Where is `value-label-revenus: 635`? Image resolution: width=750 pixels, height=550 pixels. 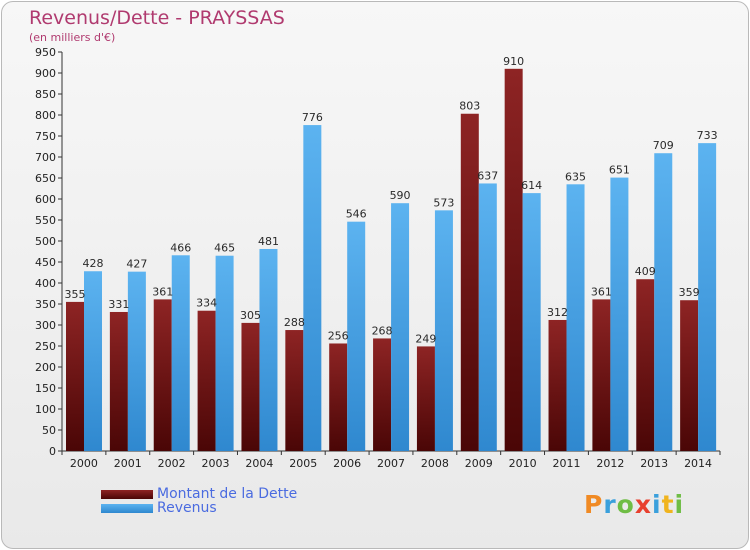
value-label-revenus: 635 is located at coordinates (575, 176).